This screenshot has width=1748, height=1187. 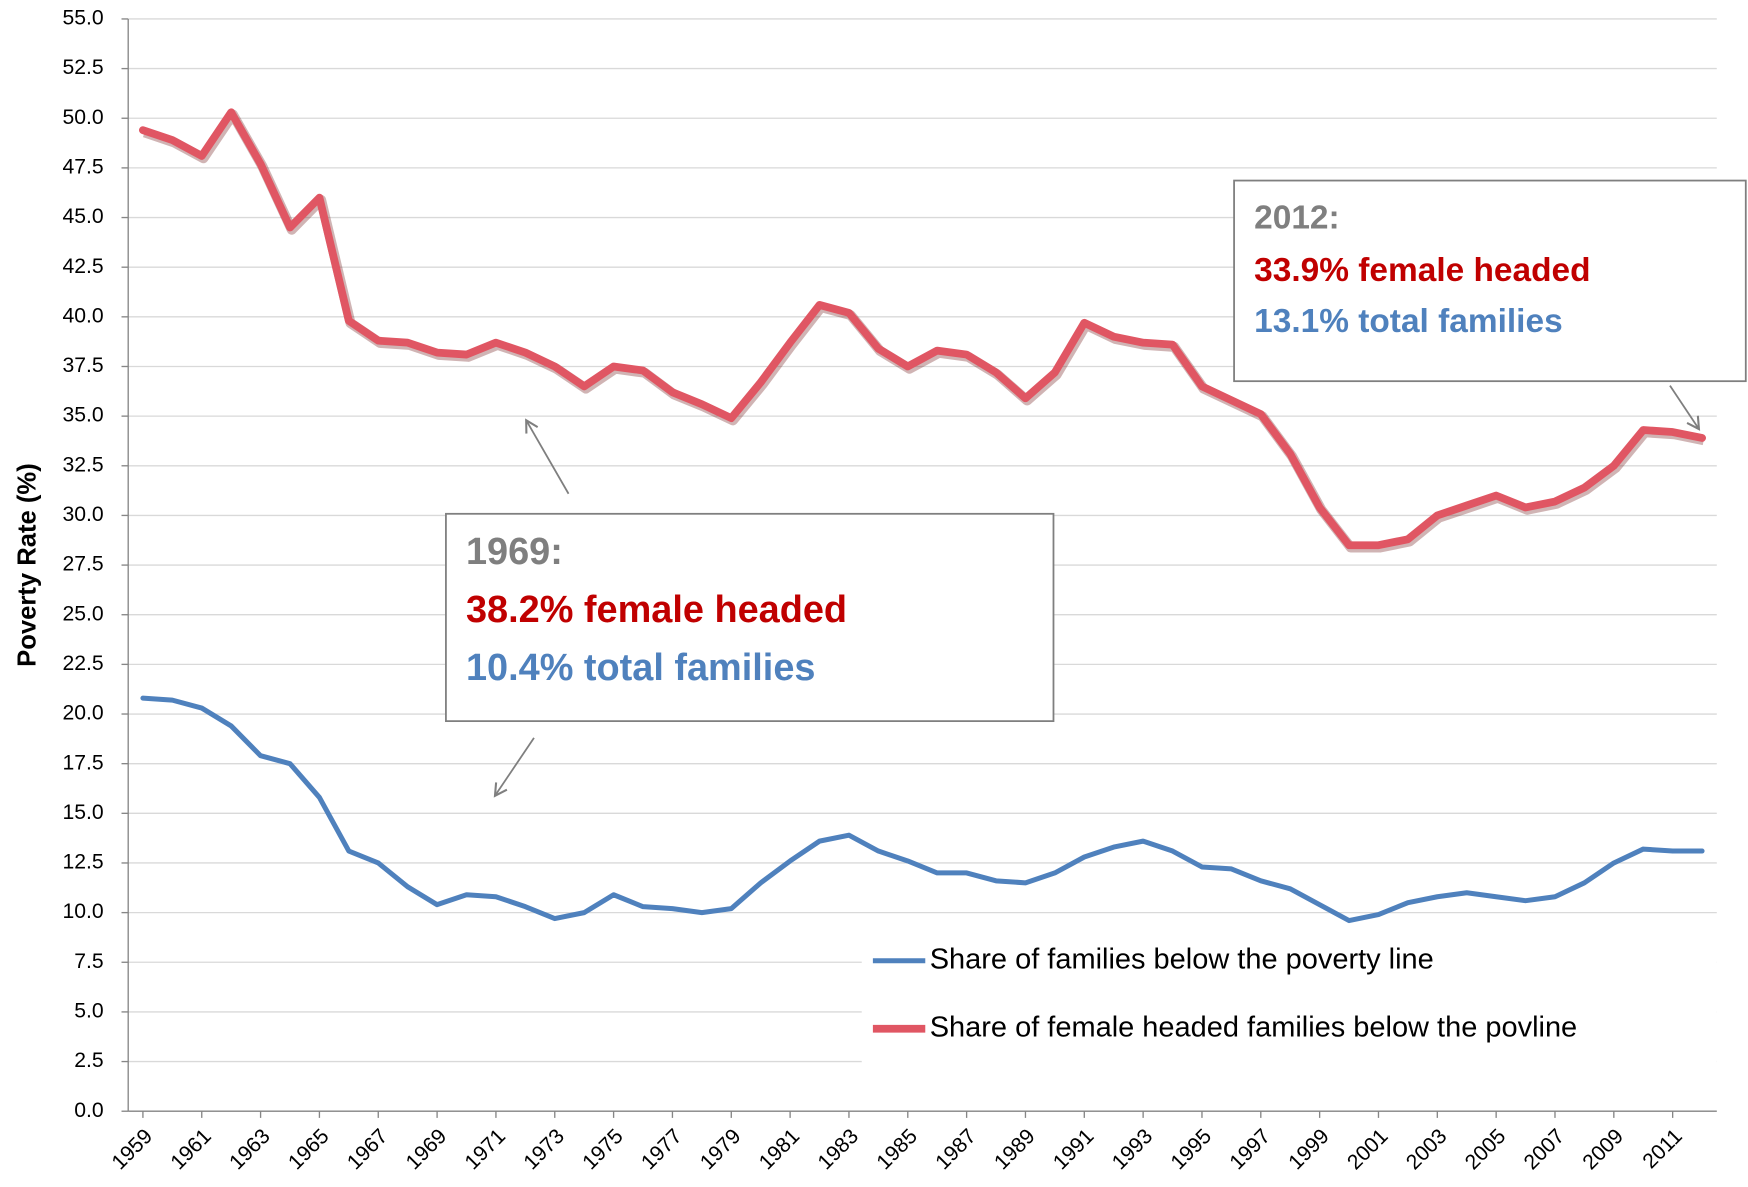 What do you see at coordinates (1545, 1150) in the screenshot?
I see `x-tick-label: 2007` at bounding box center [1545, 1150].